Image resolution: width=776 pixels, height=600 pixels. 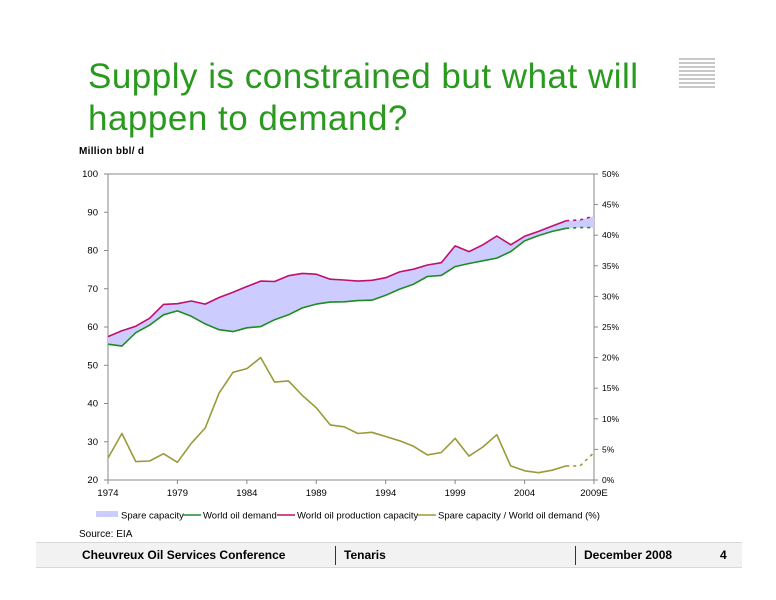 What do you see at coordinates (92, 327) in the screenshot?
I see `y-axis-tick-label: 60` at bounding box center [92, 327].